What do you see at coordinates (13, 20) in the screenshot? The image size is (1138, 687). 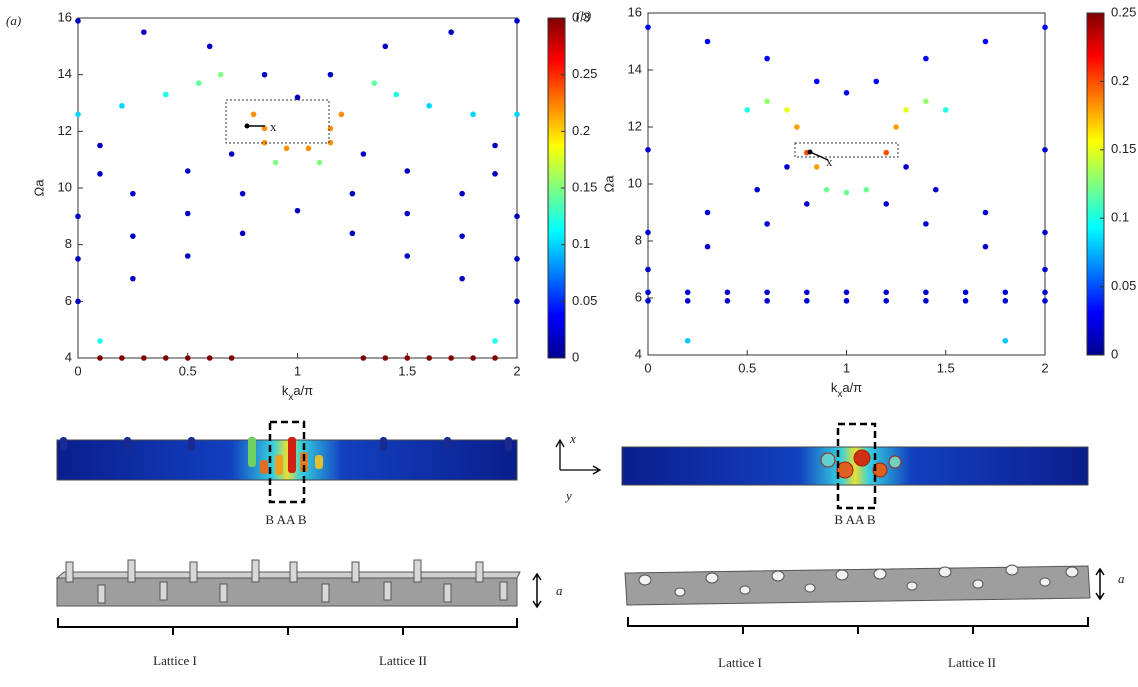 I see `panel-label: (a)` at bounding box center [13, 20].